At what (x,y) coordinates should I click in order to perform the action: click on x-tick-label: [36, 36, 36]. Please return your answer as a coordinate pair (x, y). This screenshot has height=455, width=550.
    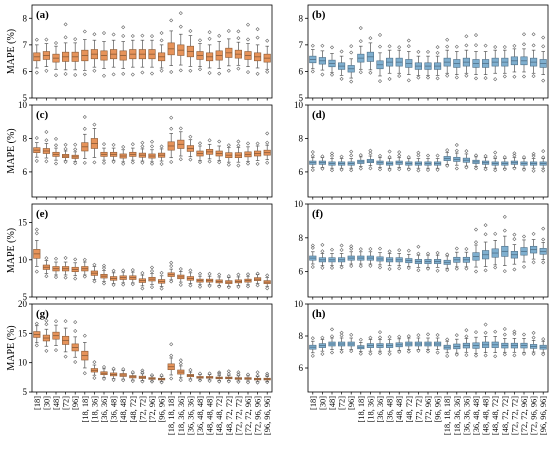
    Looking at the image, I should click on (466, 415).